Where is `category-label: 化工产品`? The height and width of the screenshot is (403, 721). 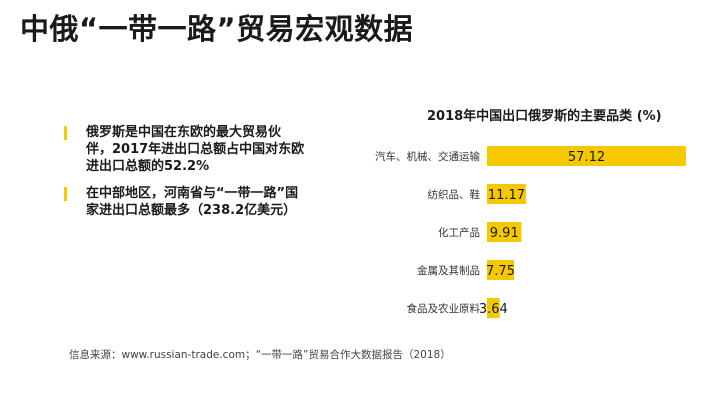 category-label: 化工产品 is located at coordinates (459, 232).